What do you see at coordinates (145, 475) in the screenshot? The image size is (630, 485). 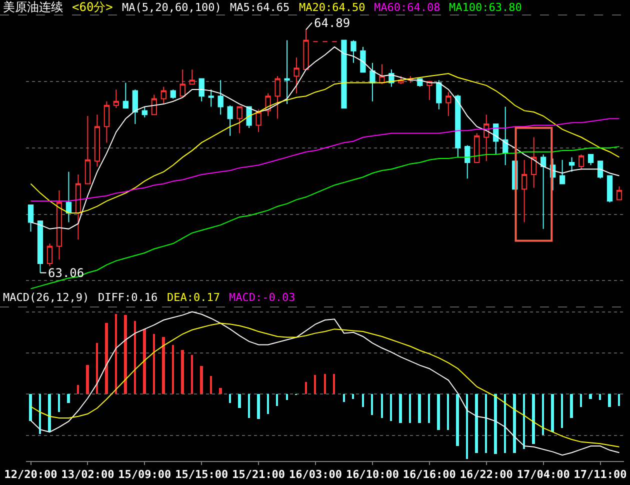 I see `x-tick-label: 15/09:00` at bounding box center [145, 475].